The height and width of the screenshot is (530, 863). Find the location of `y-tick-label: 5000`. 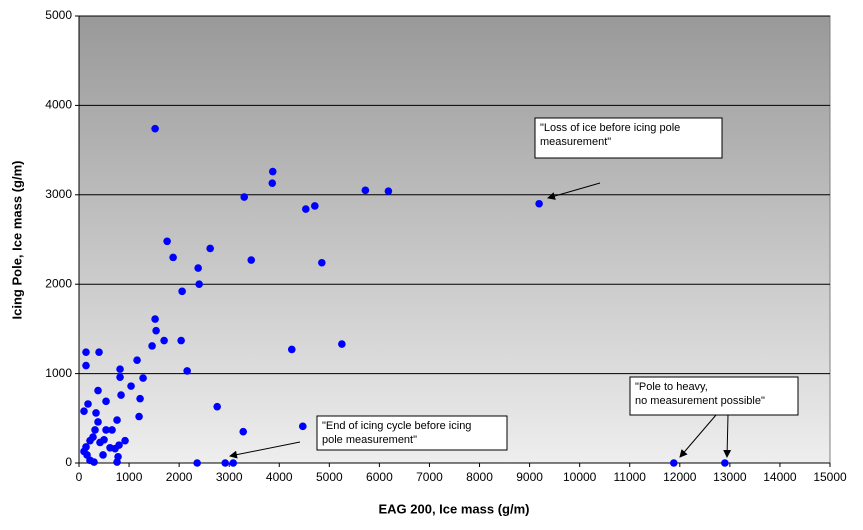

y-tick-label: 5000 is located at coordinates (58, 15).